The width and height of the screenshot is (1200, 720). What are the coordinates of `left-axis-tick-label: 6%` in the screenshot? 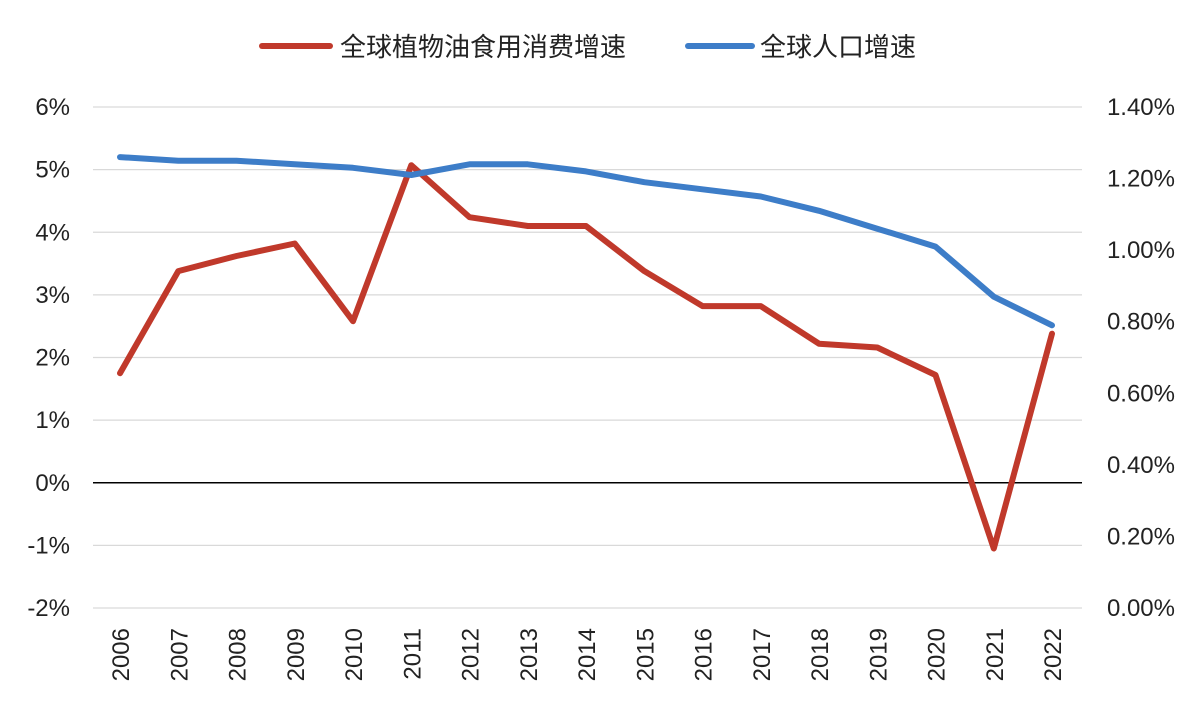 It's located at (52, 107).